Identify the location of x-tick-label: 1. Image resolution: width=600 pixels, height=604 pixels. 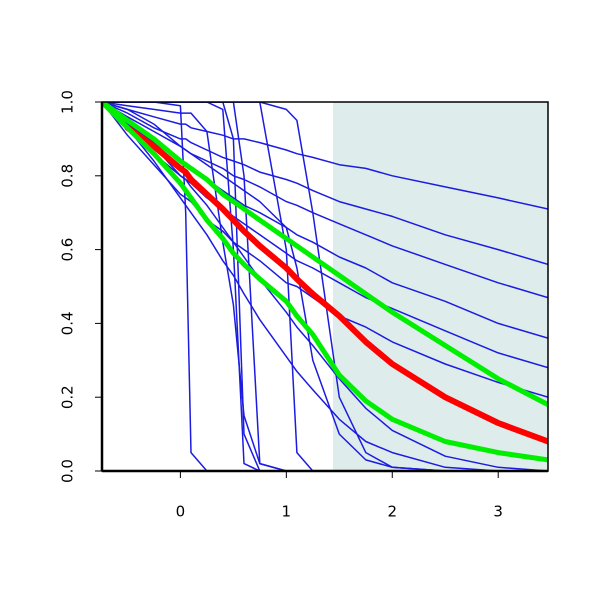
(287, 512).